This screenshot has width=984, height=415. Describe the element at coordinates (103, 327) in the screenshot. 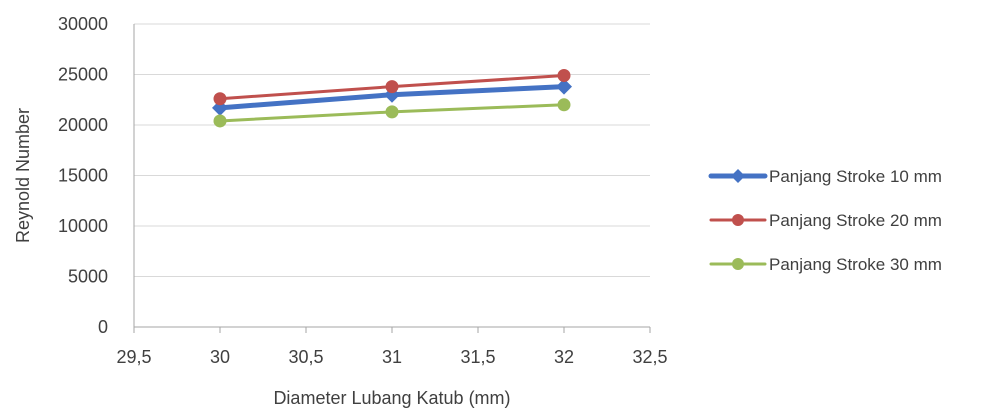

I see `y-tick-label: 0` at that location.